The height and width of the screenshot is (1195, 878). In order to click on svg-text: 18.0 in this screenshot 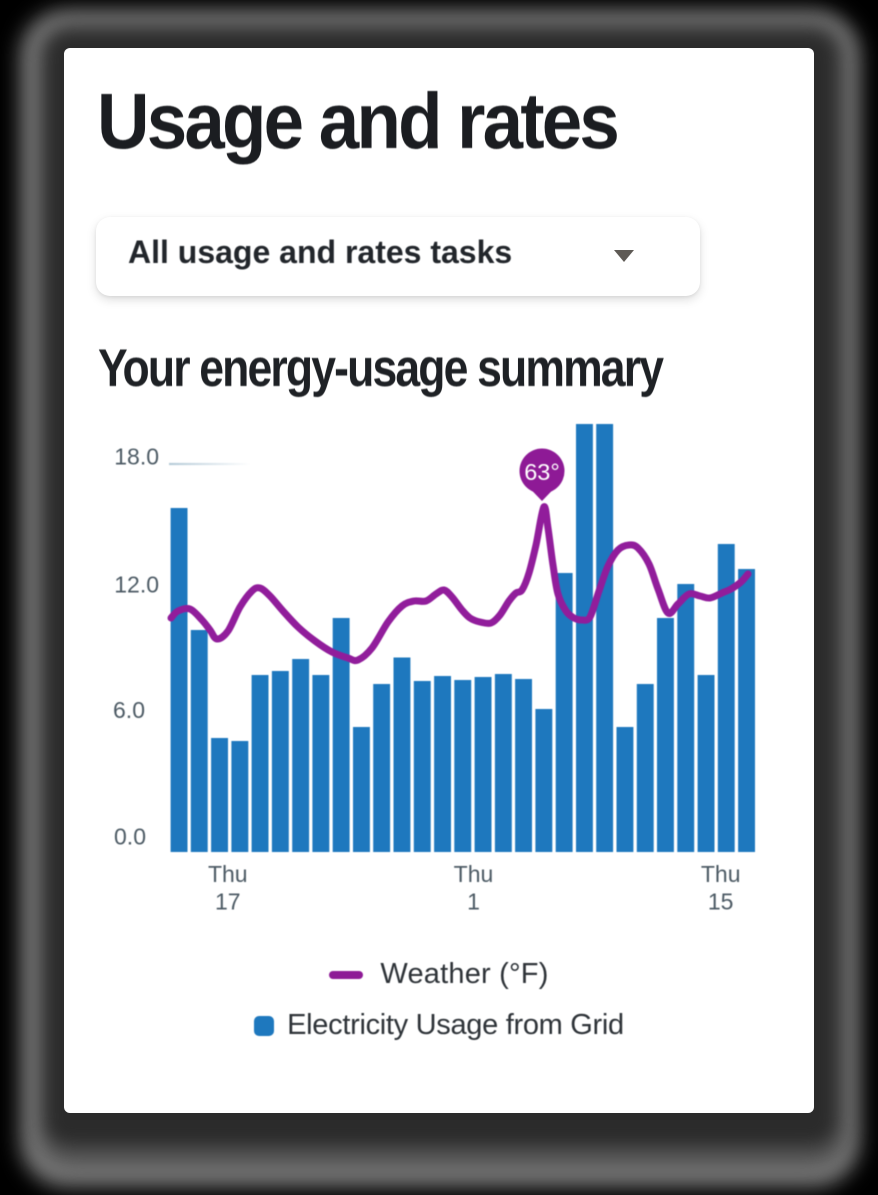, I will do `click(136, 456)`.